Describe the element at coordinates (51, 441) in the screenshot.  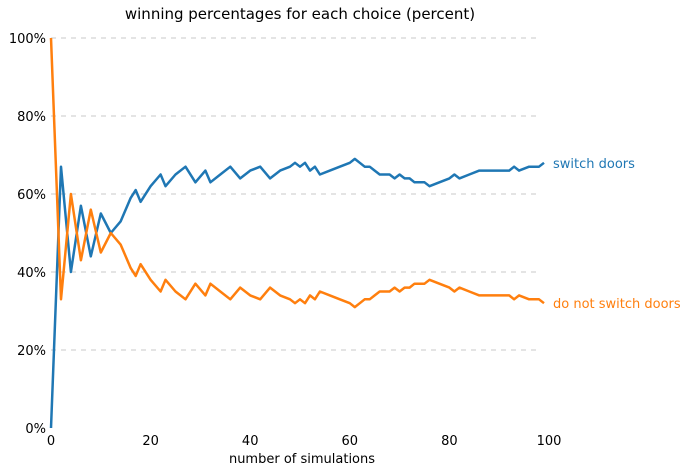
I see `x-tick-label: 0` at that location.